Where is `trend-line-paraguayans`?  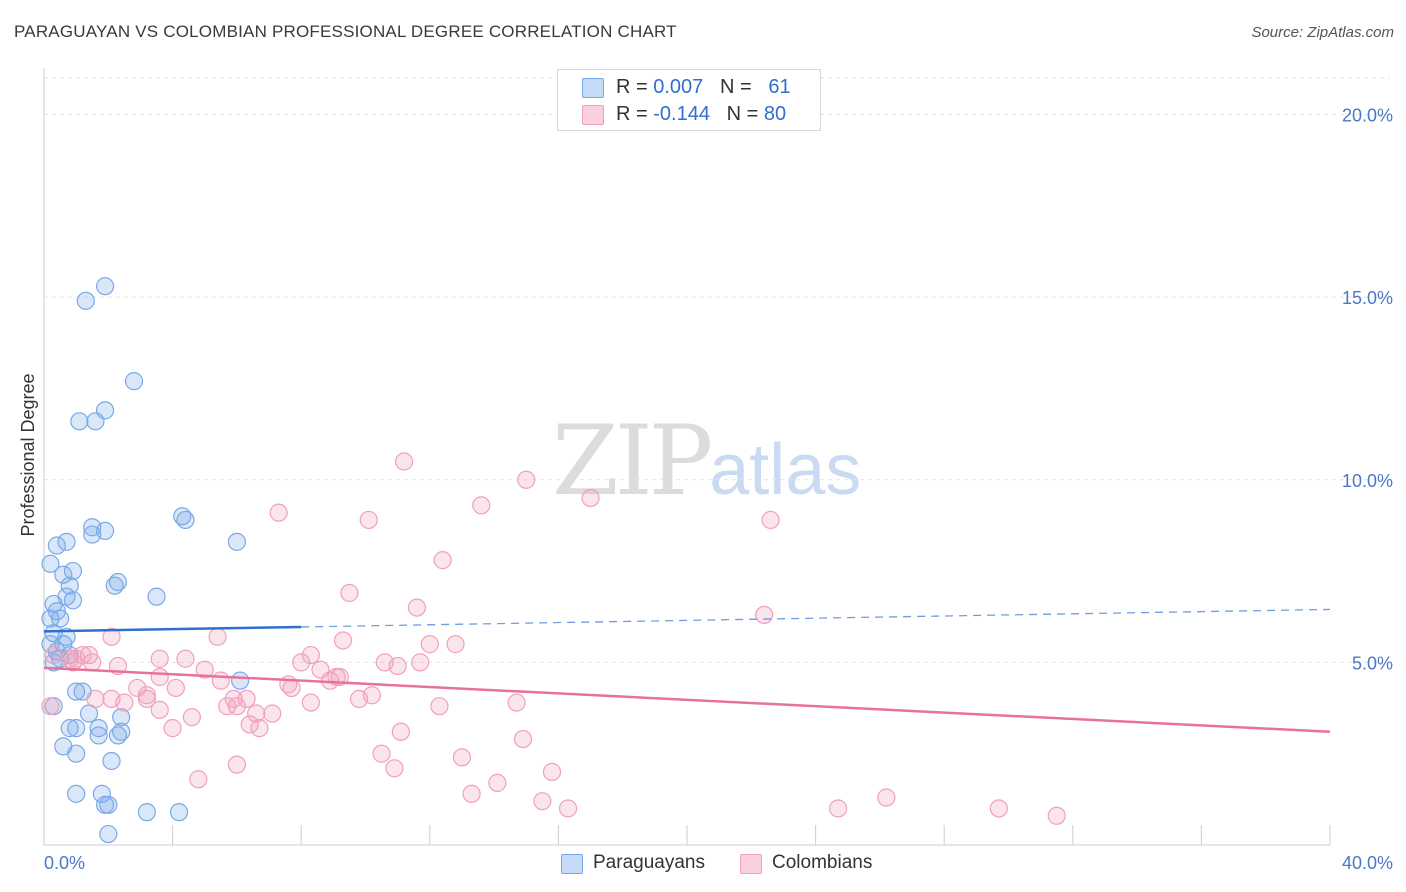
trend-line-paraguayans is located at coordinates (172, 629).